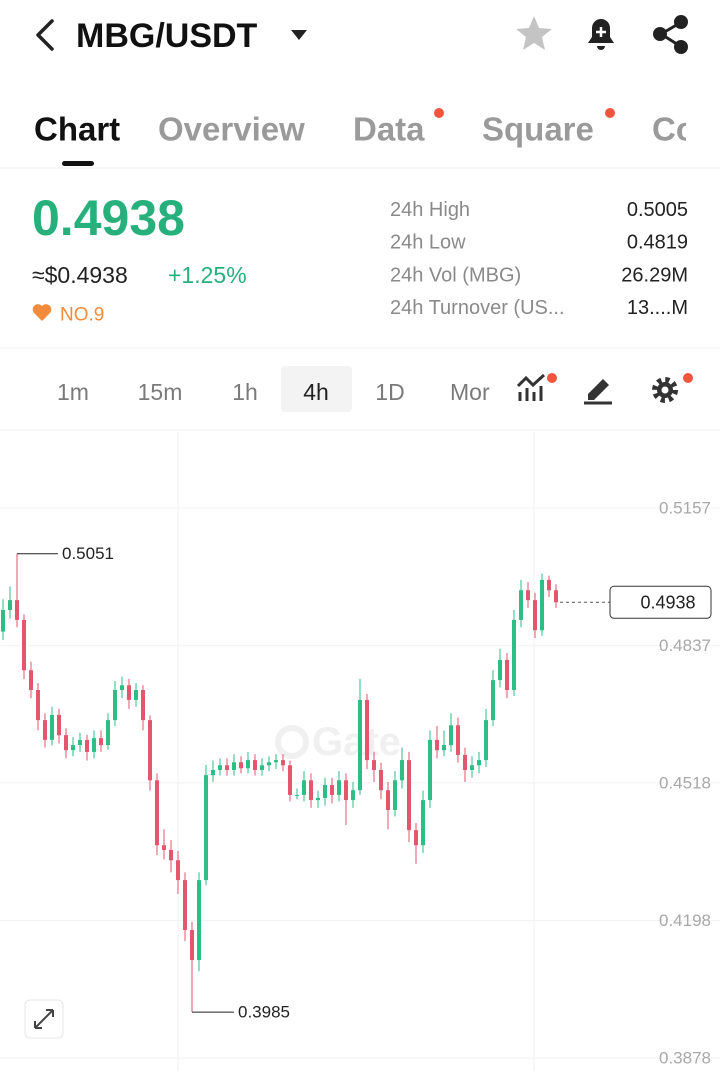  What do you see at coordinates (77, 129) in the screenshot?
I see `tab: Chart` at bounding box center [77, 129].